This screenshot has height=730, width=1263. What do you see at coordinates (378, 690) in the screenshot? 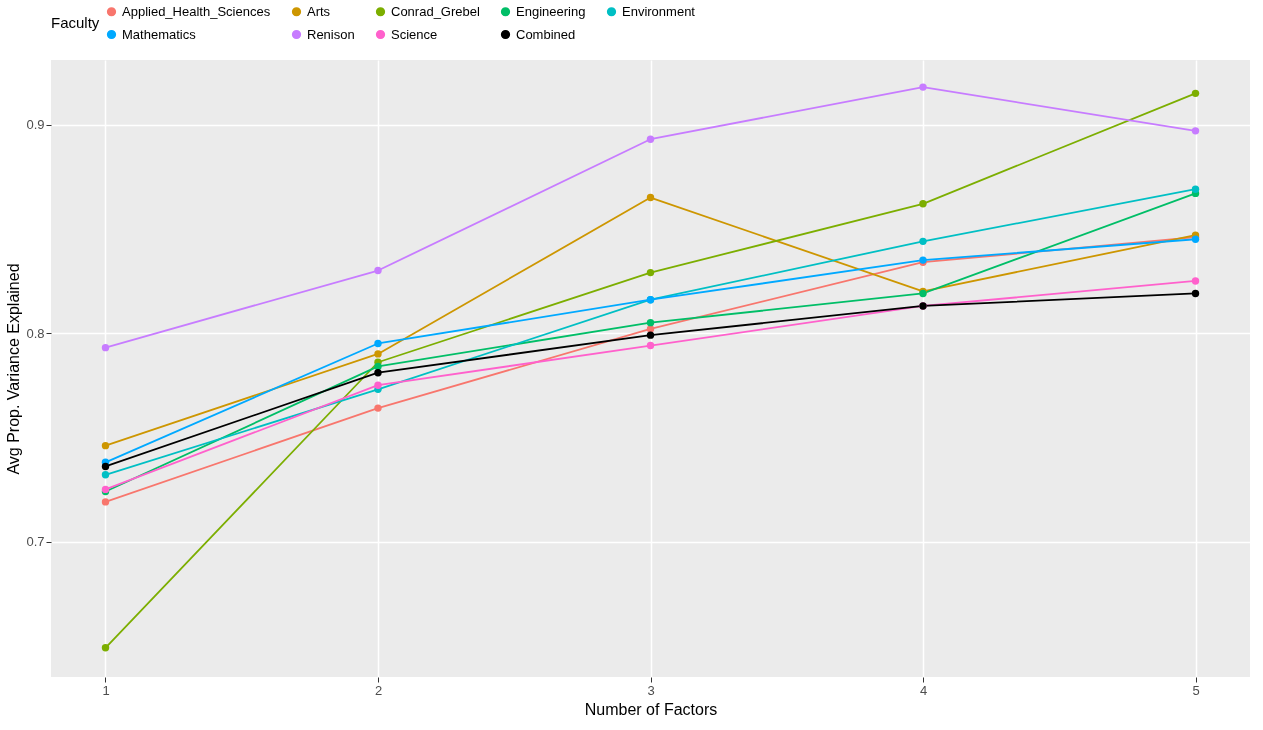
I see `x-tick-label: 2` at bounding box center [378, 690].